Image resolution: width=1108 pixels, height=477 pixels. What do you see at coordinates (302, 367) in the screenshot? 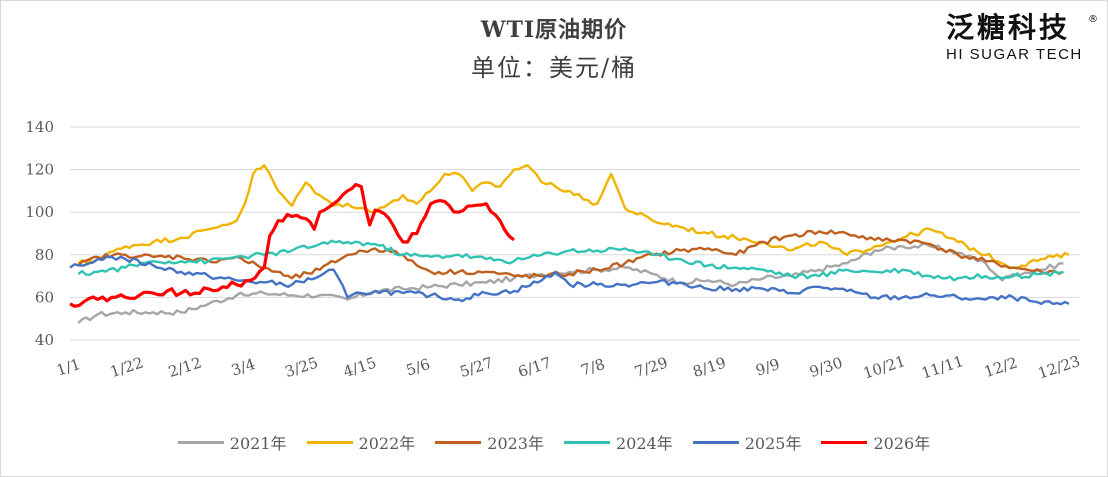
I see `x-tick-label: 3/25` at bounding box center [302, 367].